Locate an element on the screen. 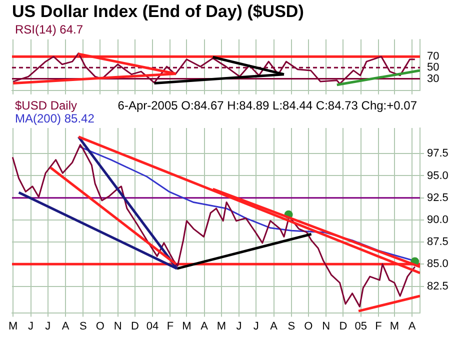  y-tick-label: 85.0 is located at coordinates (437, 264).